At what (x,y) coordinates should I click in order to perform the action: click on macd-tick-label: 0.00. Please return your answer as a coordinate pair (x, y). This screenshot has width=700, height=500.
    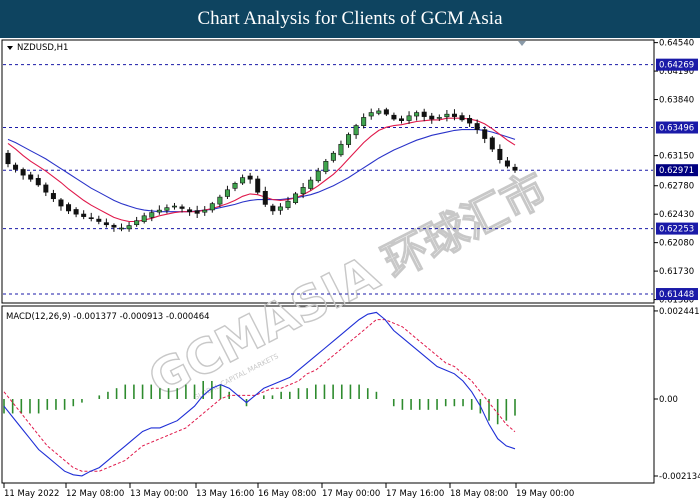
    Looking at the image, I should click on (668, 400).